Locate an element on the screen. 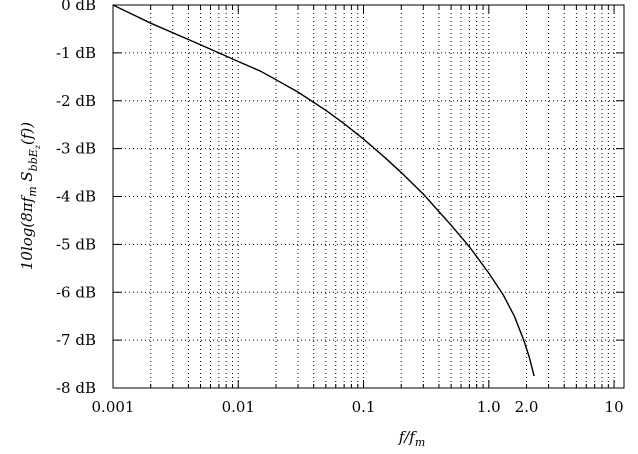 This screenshot has width=638, height=454. y-tick-label: -3 dB is located at coordinates (76, 149).